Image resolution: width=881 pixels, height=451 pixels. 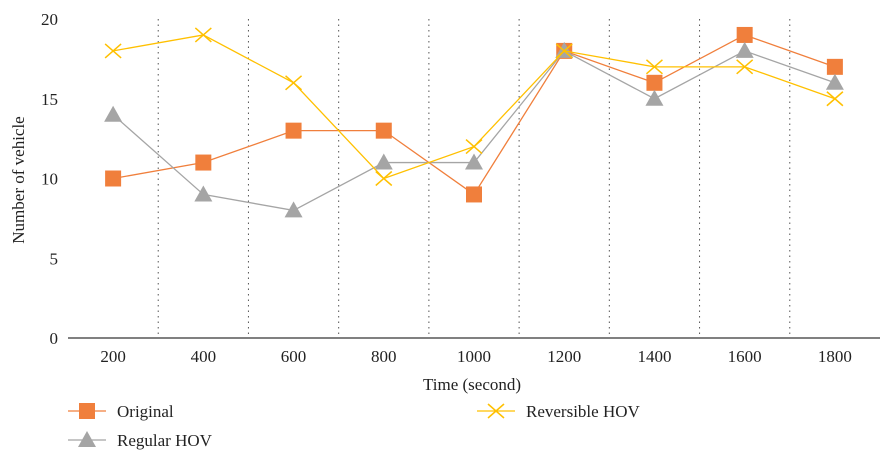 I want to click on legend-label: Reversible HOV, so click(x=583, y=411).